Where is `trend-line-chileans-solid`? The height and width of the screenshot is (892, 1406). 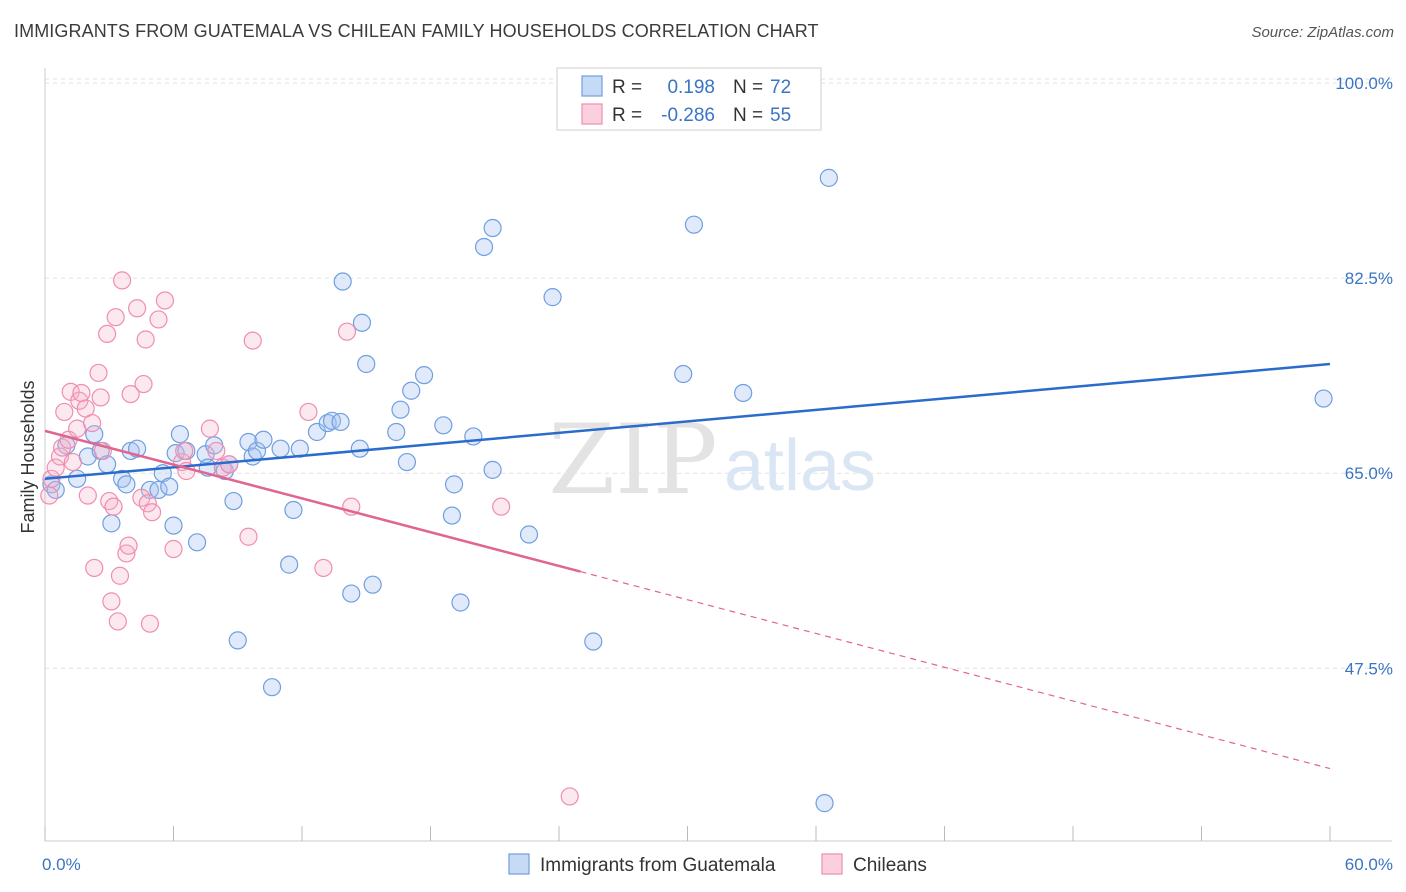 trend-line-chileans-solid is located at coordinates (312, 501).